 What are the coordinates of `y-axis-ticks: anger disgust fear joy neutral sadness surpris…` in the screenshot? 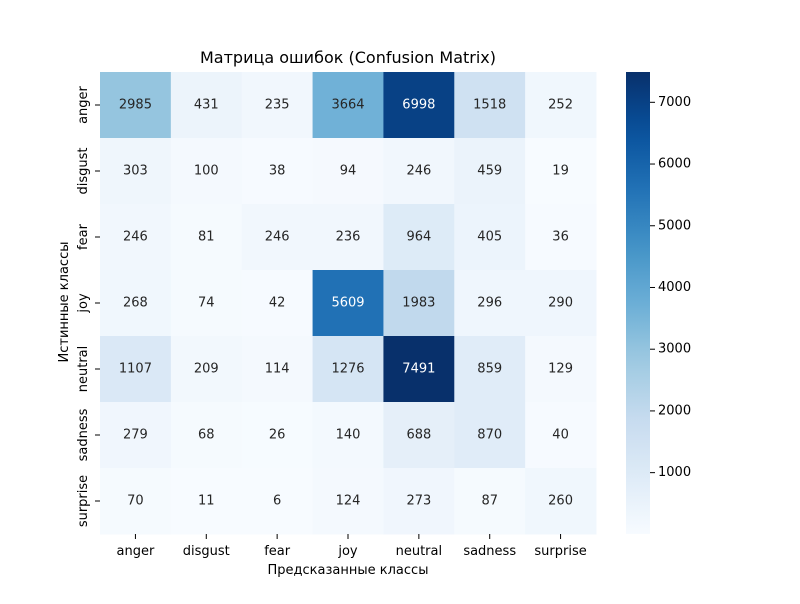 It's located at (88, 306).